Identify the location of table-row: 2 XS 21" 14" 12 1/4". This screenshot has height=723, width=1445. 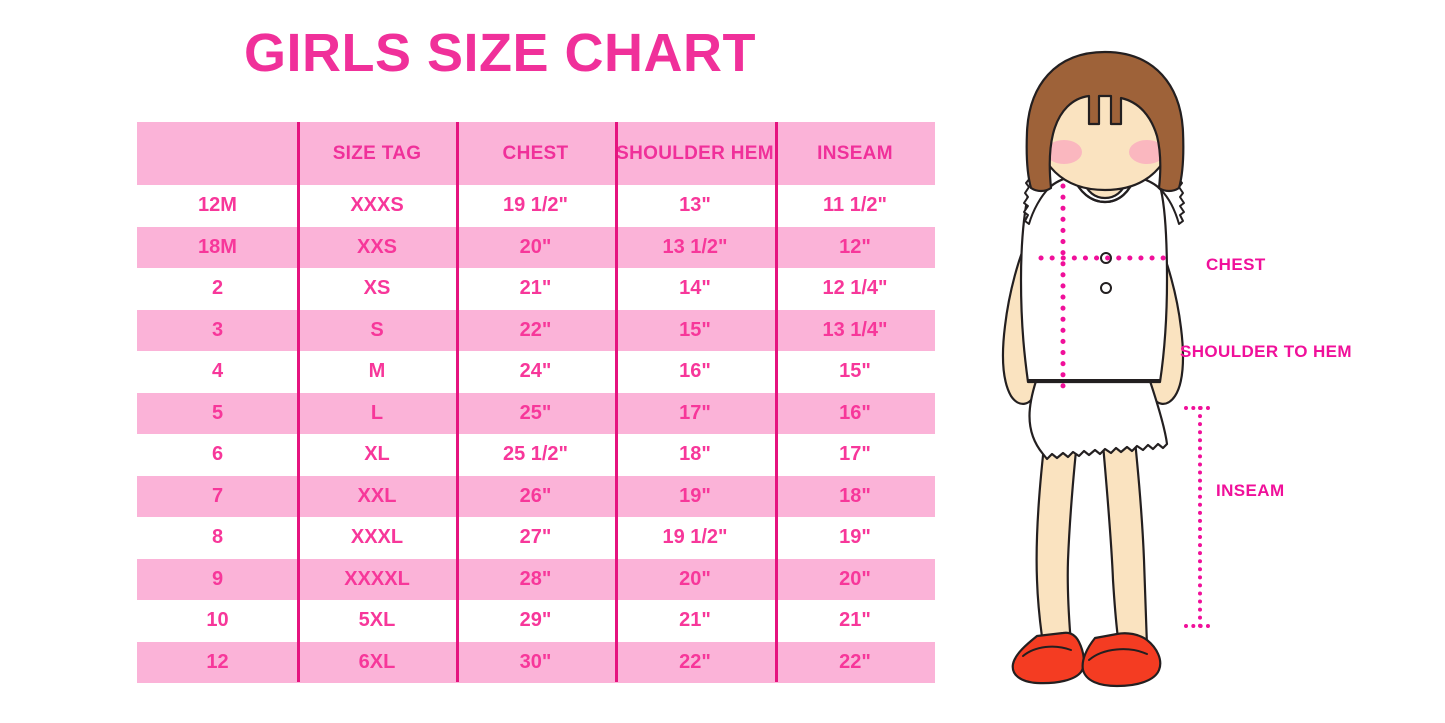
(536, 289).